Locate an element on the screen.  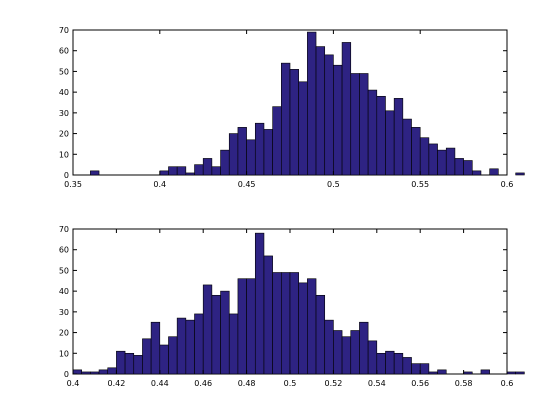
y-tick-label: 60 is located at coordinates (64, 51).